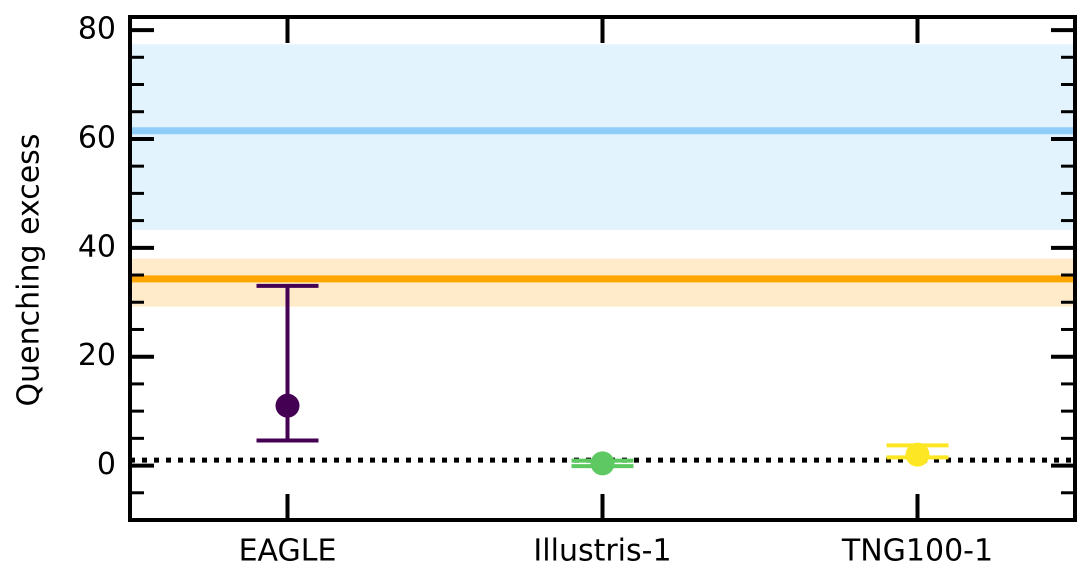  What do you see at coordinates (97, 137) in the screenshot?
I see `y-tick-label: 60` at bounding box center [97, 137].